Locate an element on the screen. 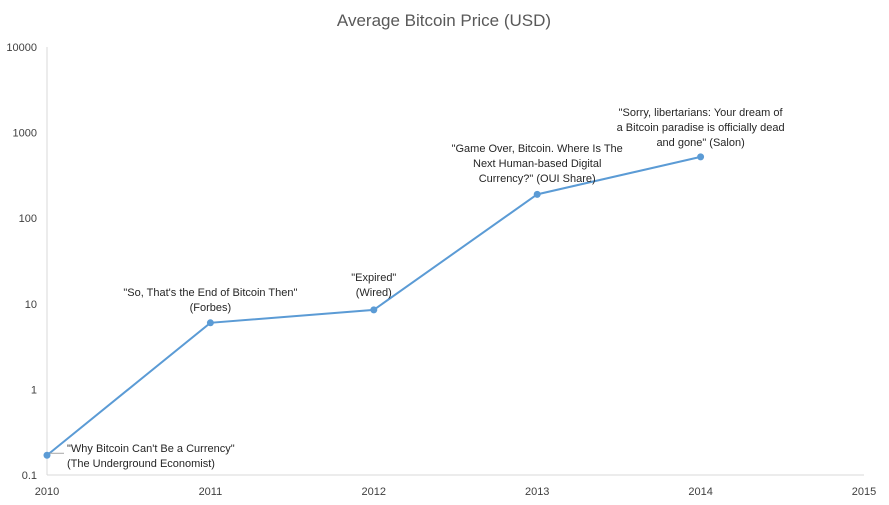 The width and height of the screenshot is (889, 505). y-tick-label: 1000 is located at coordinates (25, 134).